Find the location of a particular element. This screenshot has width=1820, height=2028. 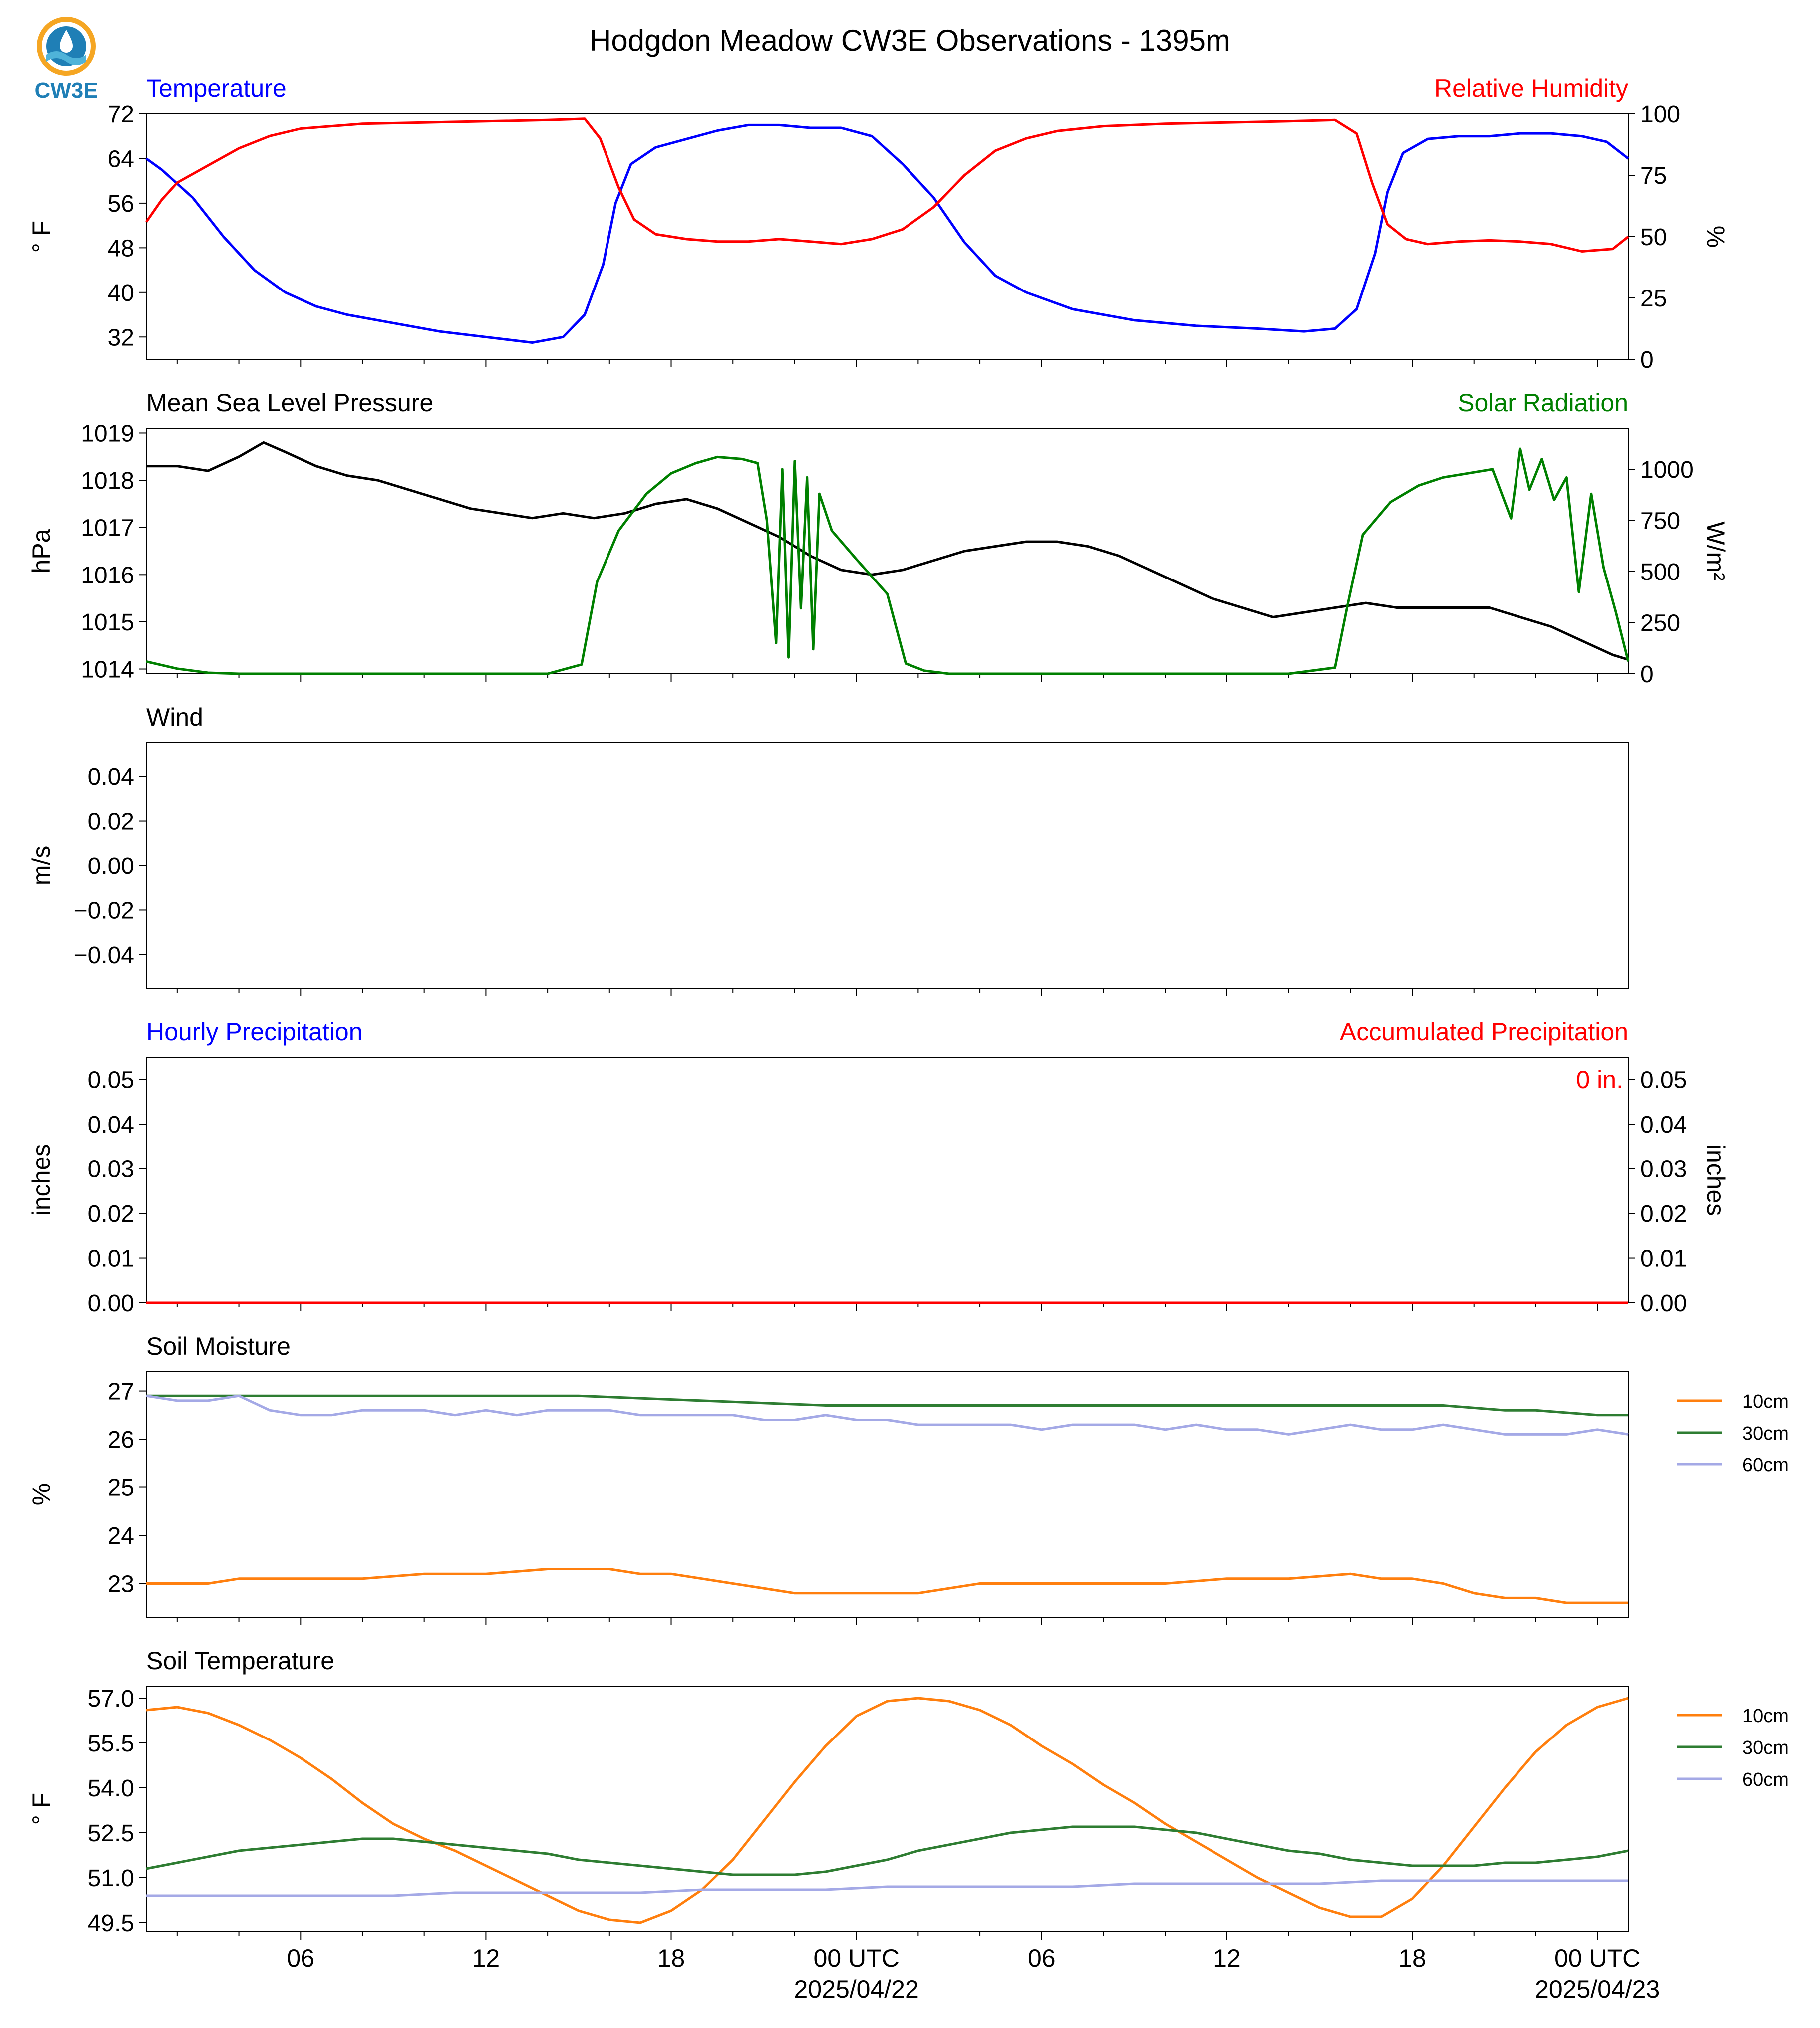

y-axis-label: hPa is located at coordinates (41, 551).